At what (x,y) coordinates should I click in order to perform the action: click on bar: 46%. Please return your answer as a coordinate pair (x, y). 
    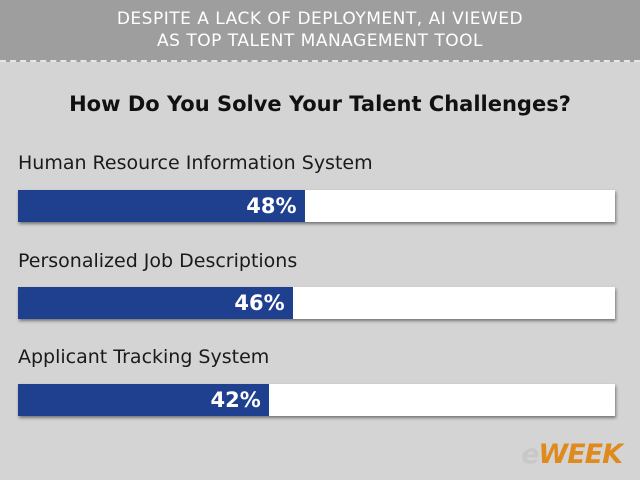
    Looking at the image, I should click on (155, 303).